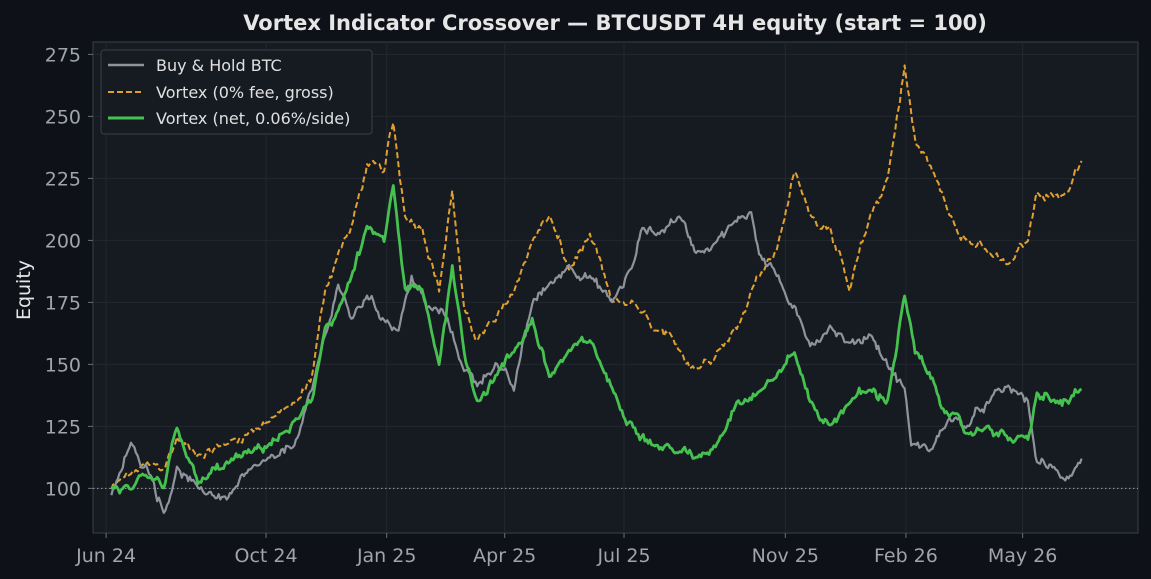 The image size is (1151, 579). I want to click on legend-label-buy-hold: Buy & Hold BTC, so click(219, 65).